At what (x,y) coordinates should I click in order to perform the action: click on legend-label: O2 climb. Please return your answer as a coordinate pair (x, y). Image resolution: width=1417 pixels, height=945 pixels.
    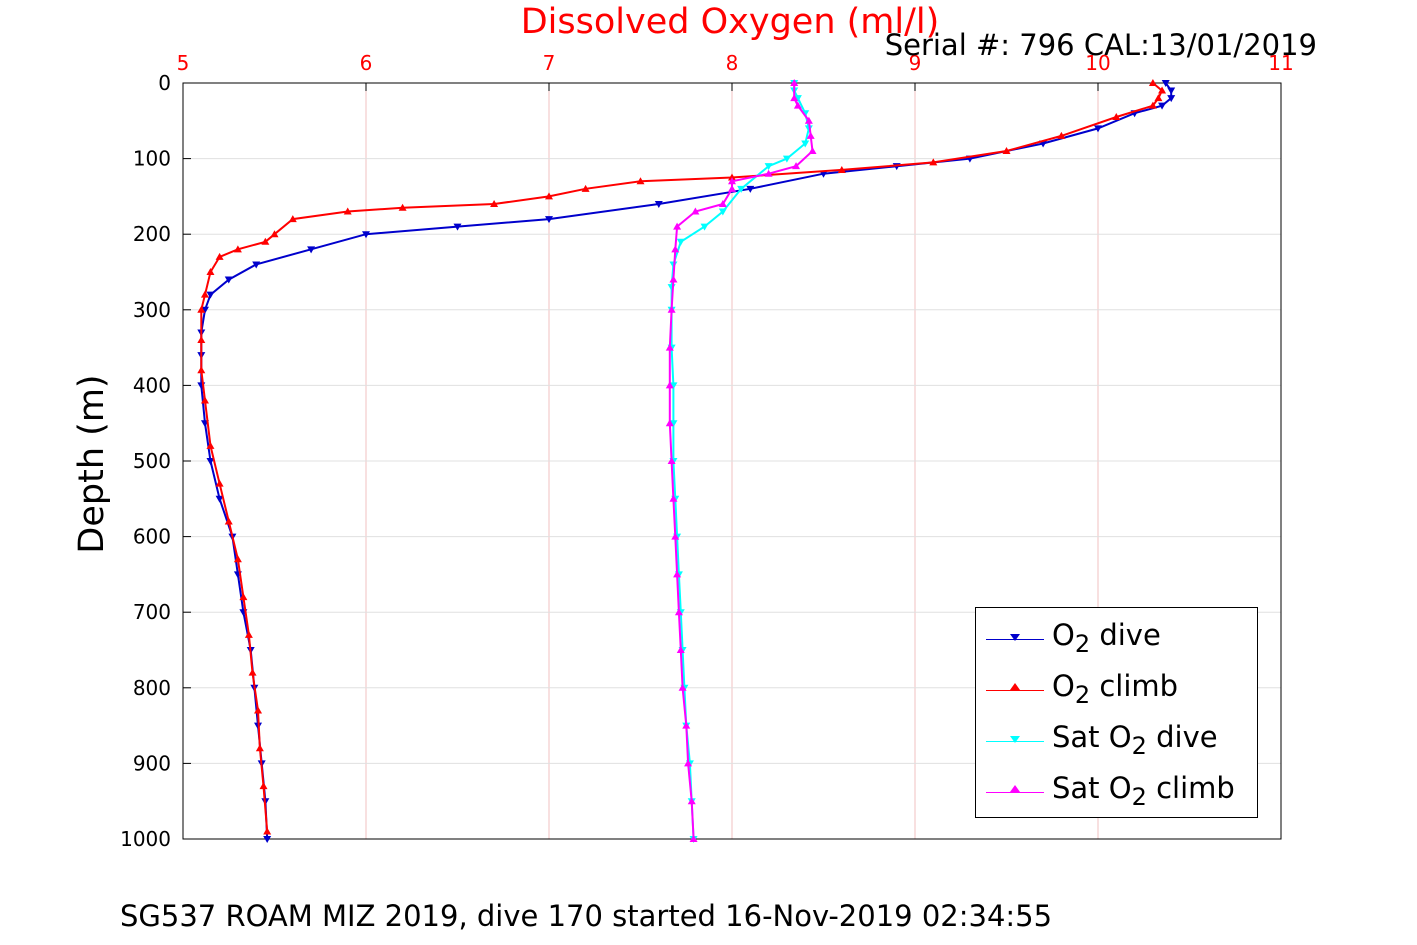
    Looking at the image, I should click on (1115, 689).